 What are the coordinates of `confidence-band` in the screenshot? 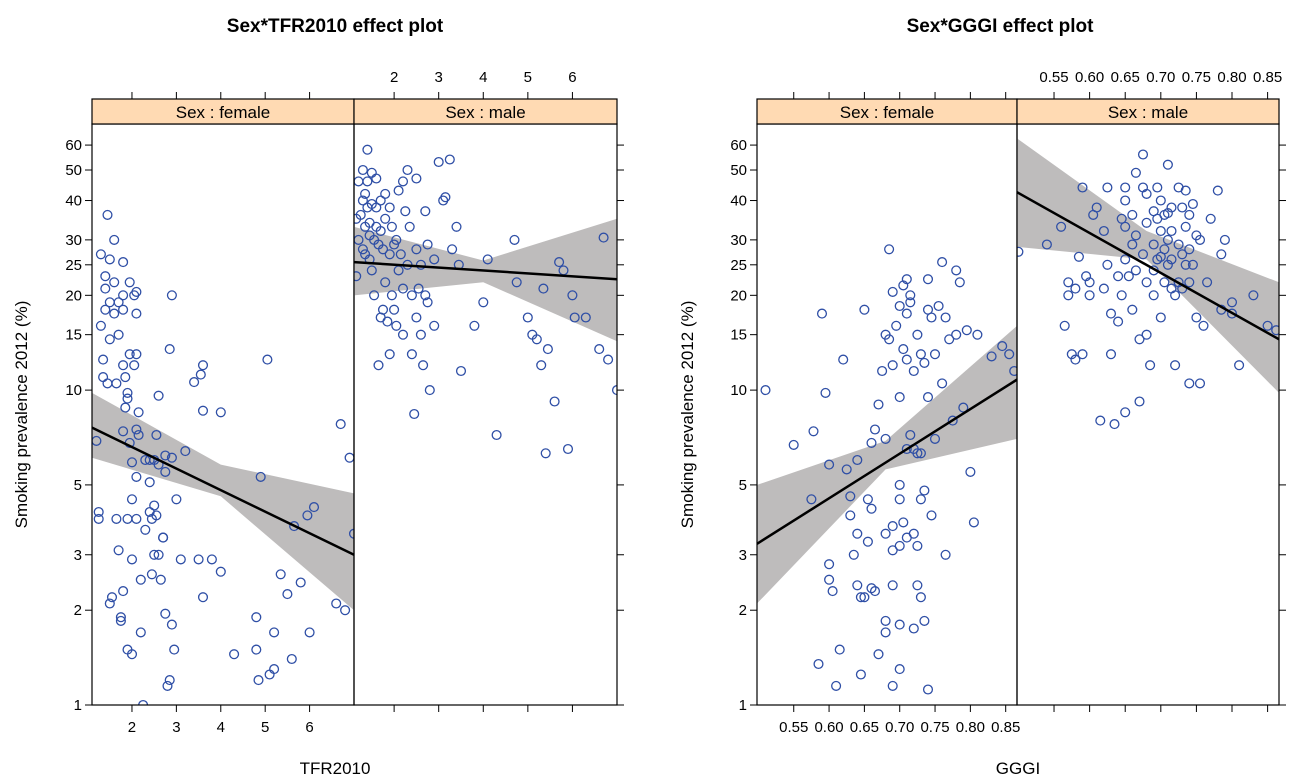 It's located at (485, 280).